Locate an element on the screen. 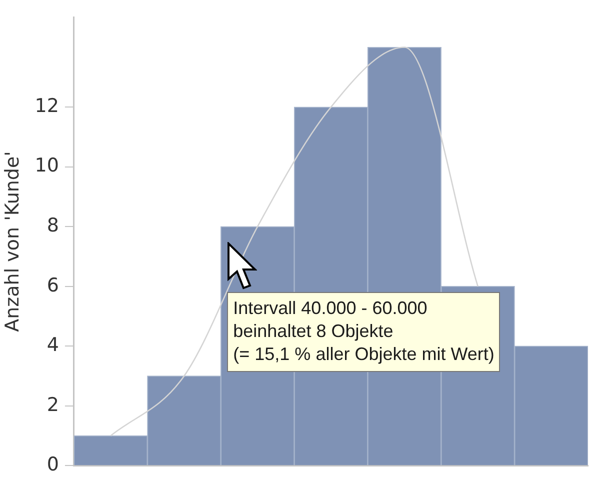 This screenshot has width=592, height=483. y-tick-label: 8 is located at coordinates (52, 225).